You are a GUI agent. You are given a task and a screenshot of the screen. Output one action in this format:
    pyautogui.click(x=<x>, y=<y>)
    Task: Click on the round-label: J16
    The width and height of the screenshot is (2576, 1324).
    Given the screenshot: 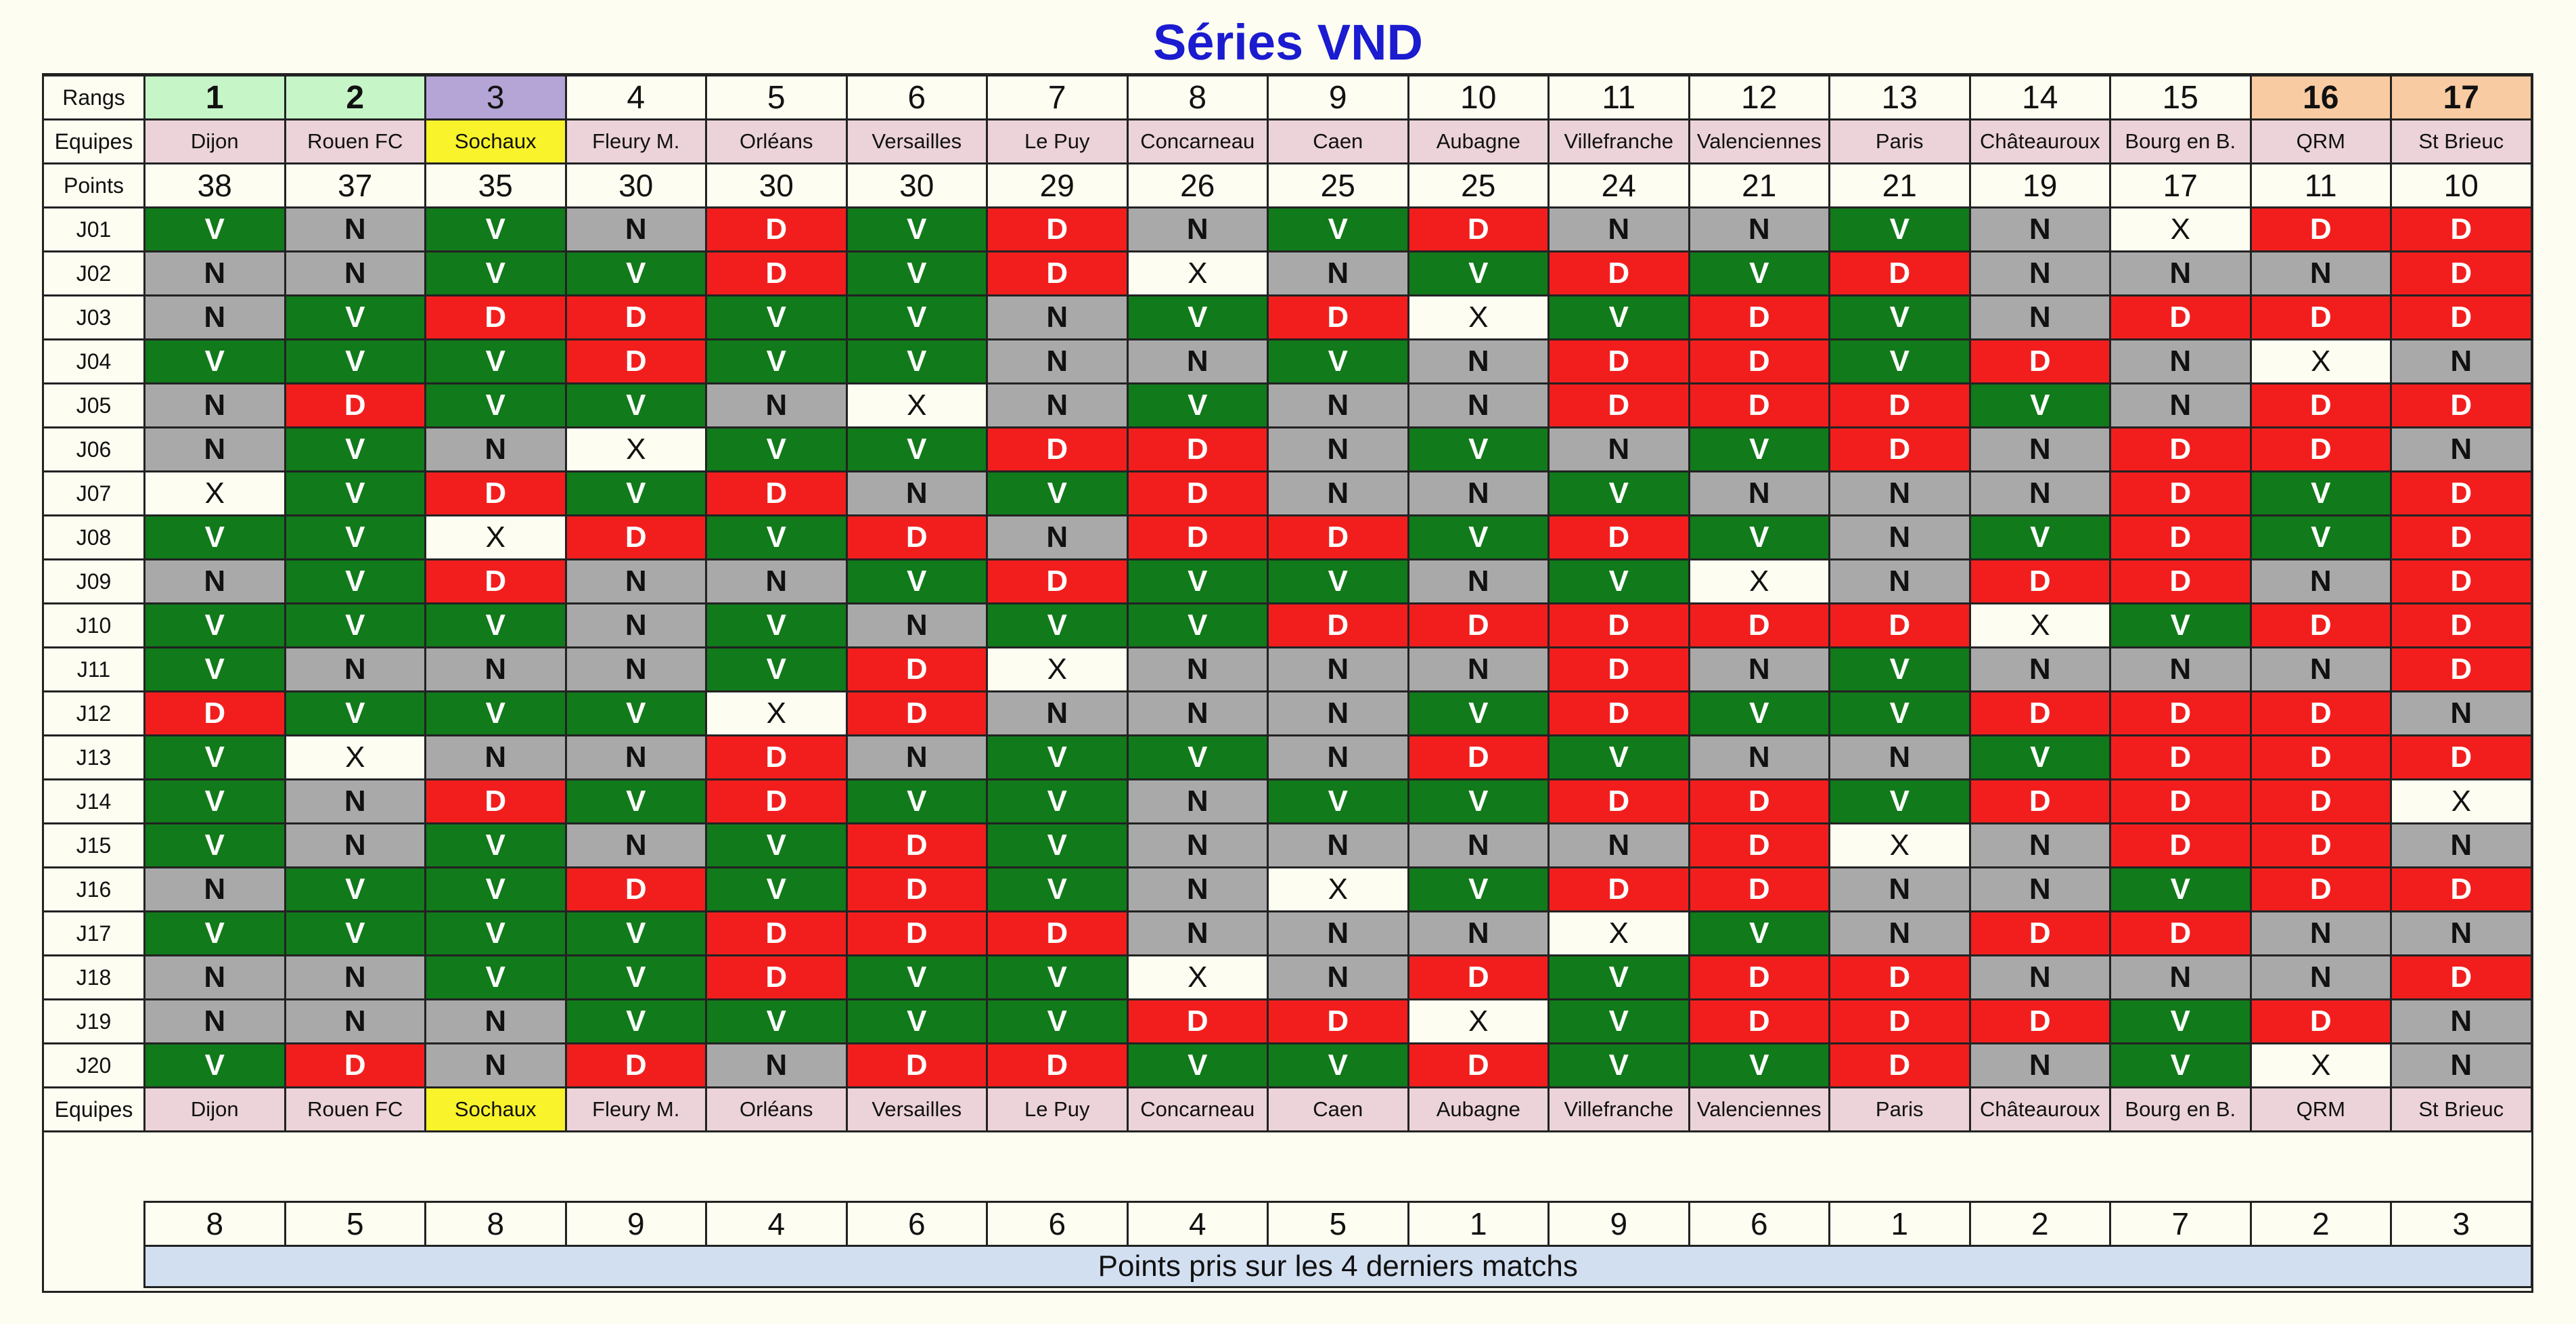 What is the action you would take?
    pyautogui.click(x=93, y=889)
    